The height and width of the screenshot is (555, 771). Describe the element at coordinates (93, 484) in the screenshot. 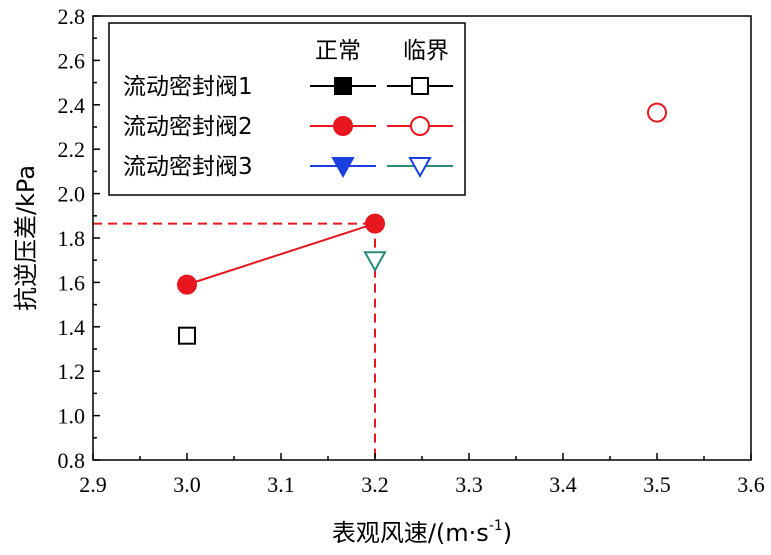

I see `x-tick-label: 2.9` at that location.